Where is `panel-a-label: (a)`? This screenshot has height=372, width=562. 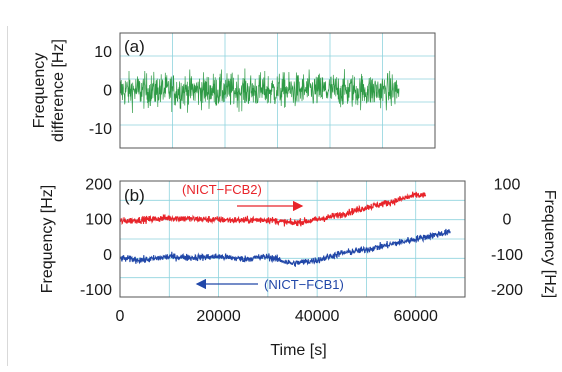 panel-a-label: (a) is located at coordinates (134, 46).